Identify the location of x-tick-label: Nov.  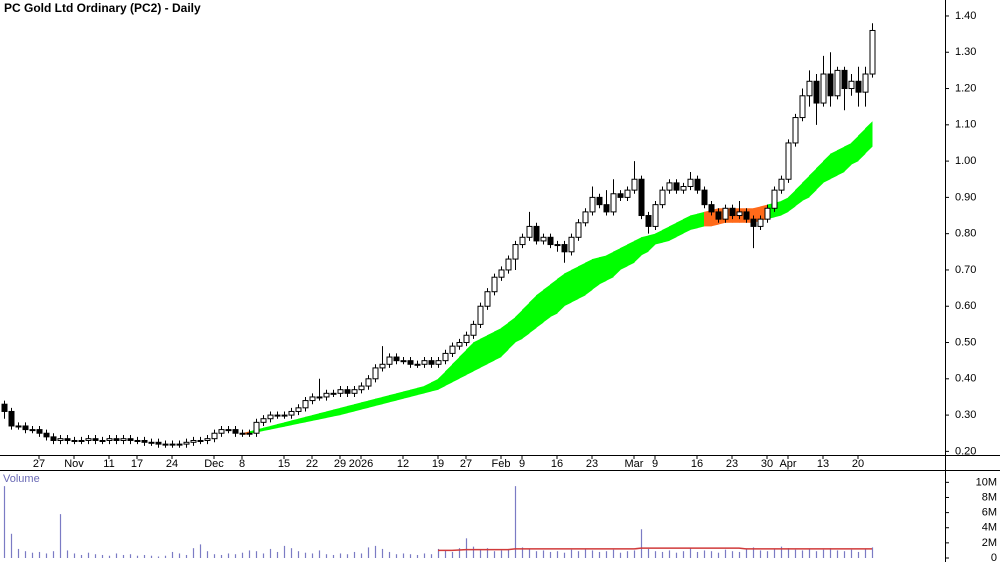
(74, 464).